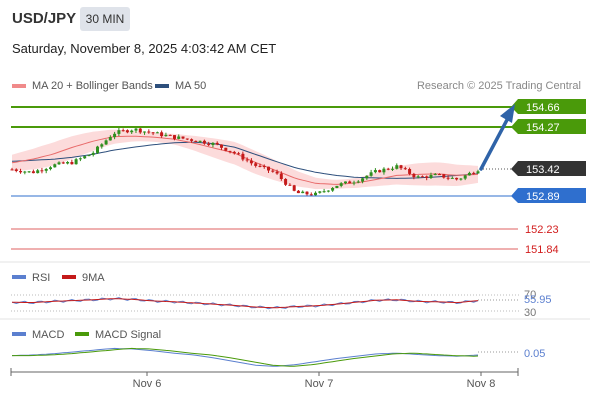  I want to click on level-tag-last, so click(552, 168).